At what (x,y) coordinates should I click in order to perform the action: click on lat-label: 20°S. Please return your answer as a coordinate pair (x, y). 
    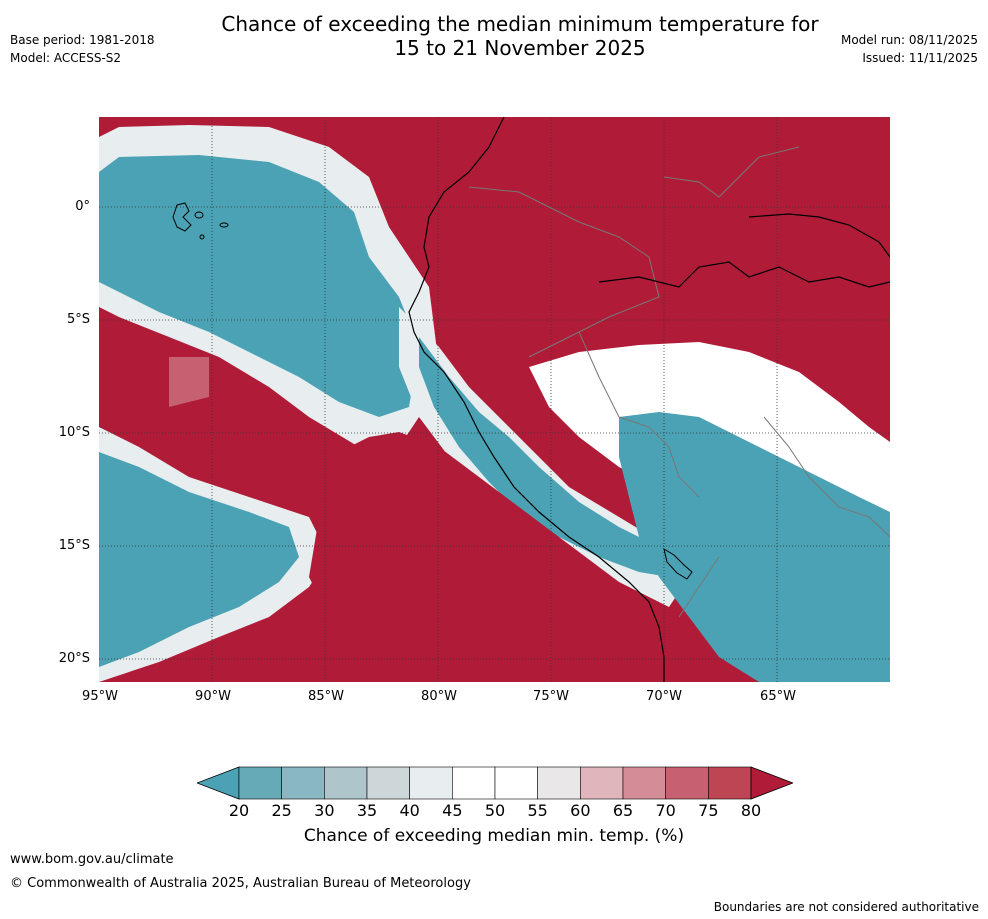
    Looking at the image, I should click on (74, 658).